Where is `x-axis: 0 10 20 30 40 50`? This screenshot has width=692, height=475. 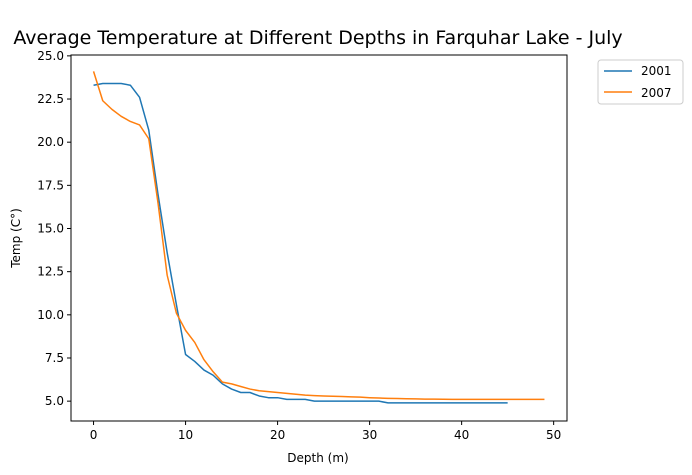 x-axis: 0 10 20 30 40 50 is located at coordinates (325, 431).